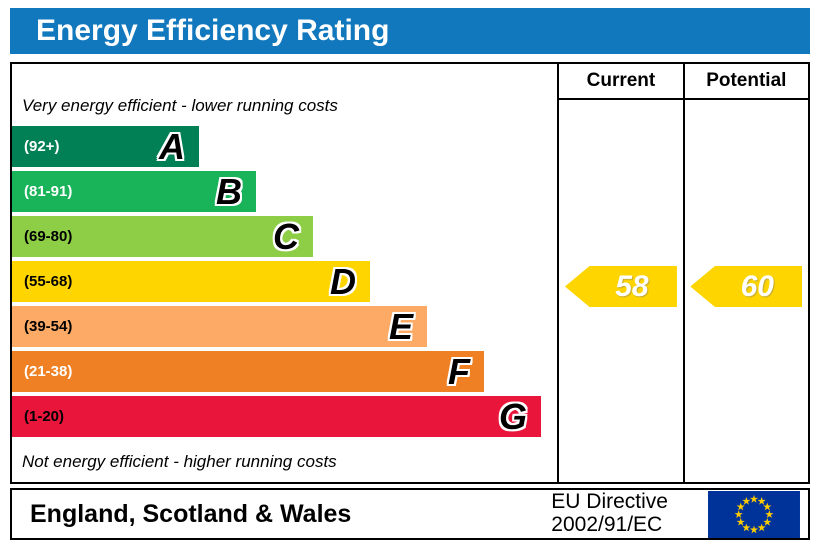 The image size is (820, 547). I want to click on band-d-letter: D, so click(343, 281).